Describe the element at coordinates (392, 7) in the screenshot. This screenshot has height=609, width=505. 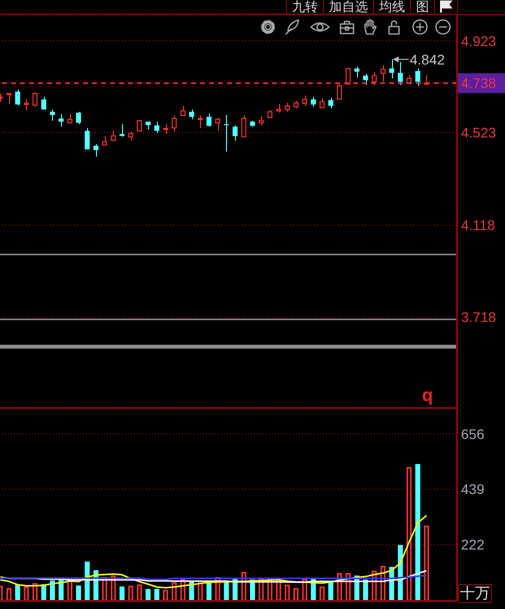
I see `annotation: 均线` at that location.